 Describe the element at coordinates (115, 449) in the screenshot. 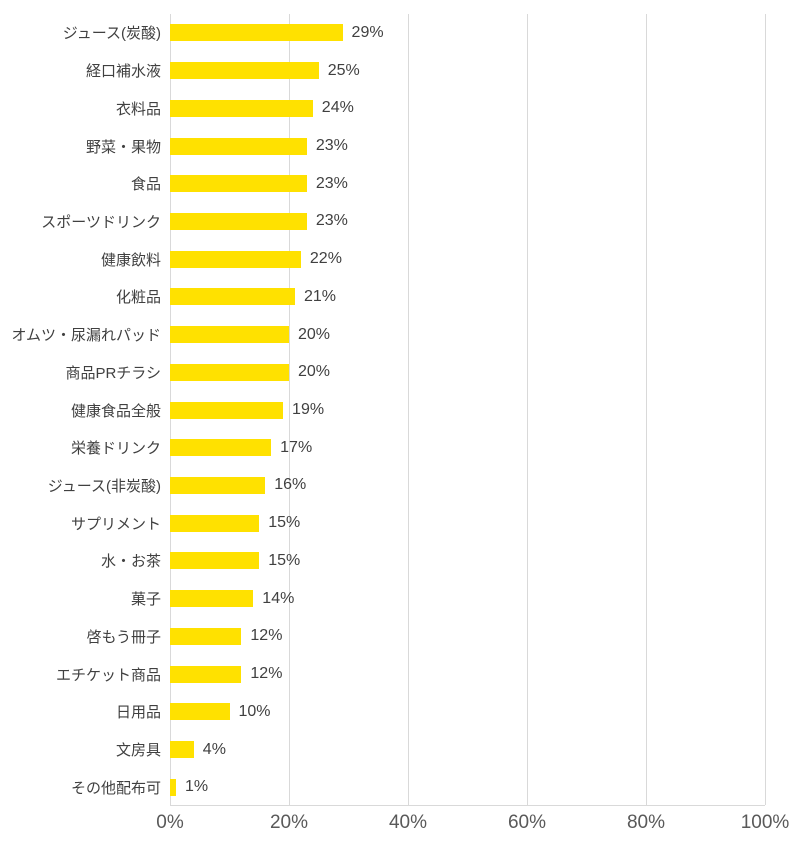

I see `category-label: 栄養ドリンク` at that location.